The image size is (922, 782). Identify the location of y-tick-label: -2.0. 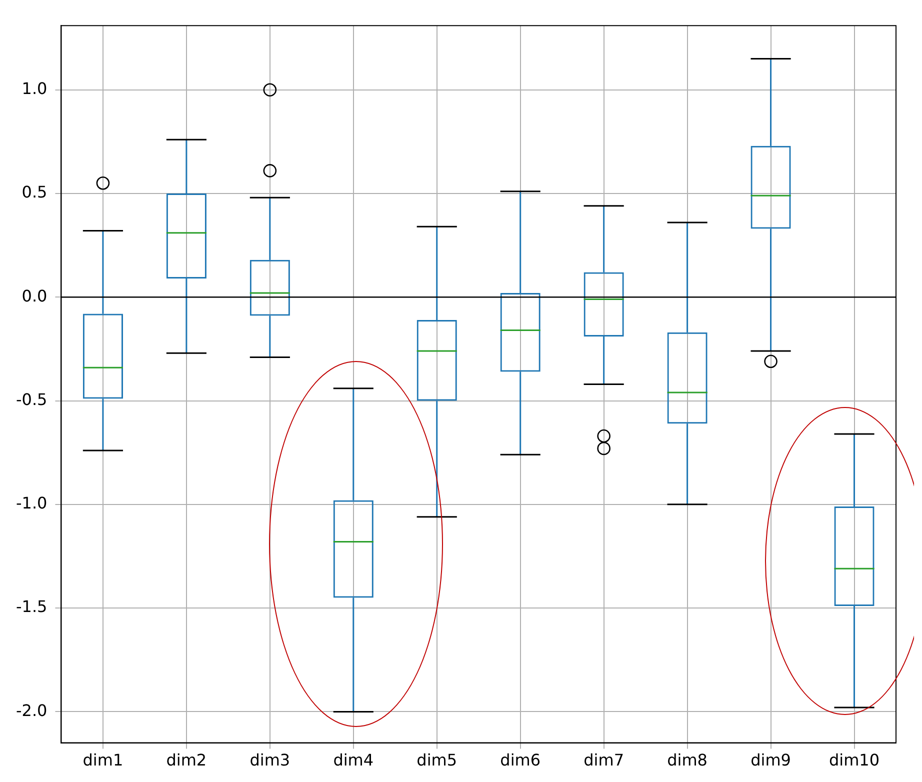
(32, 710).